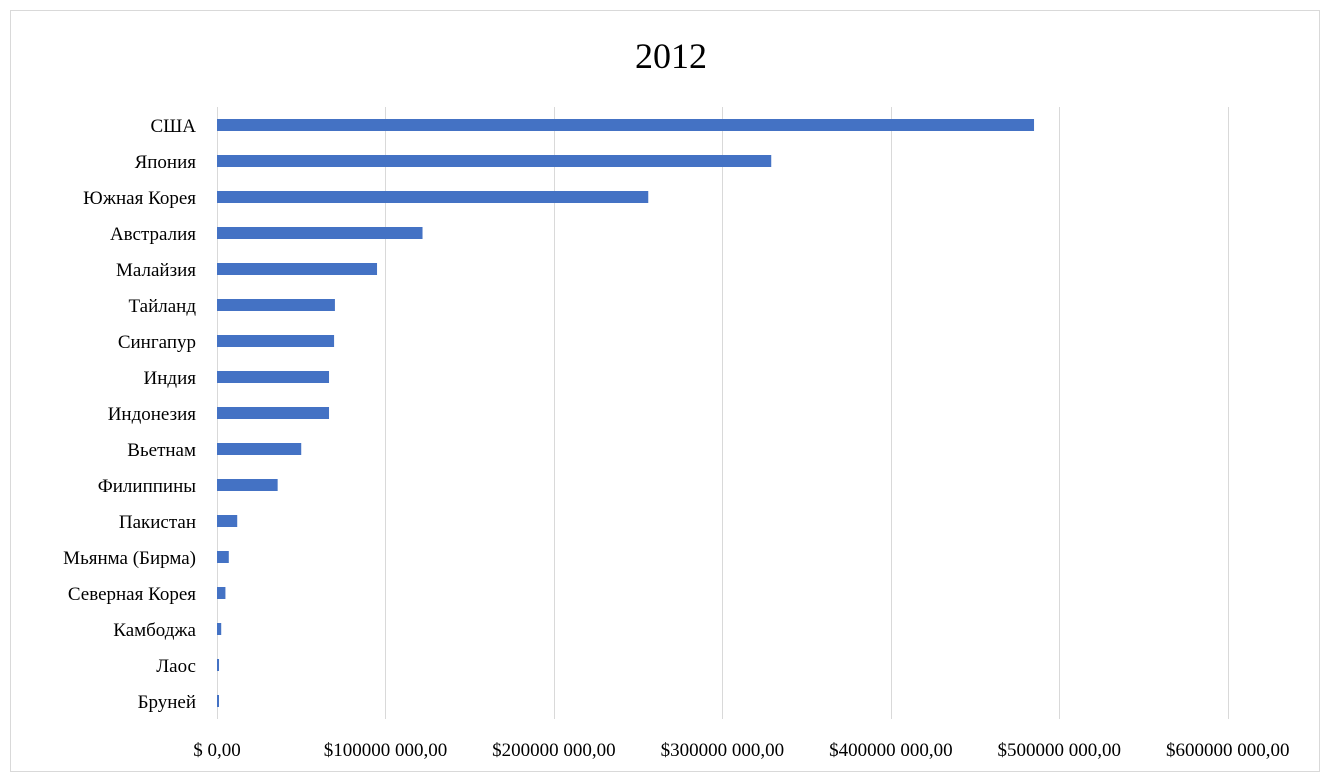  What do you see at coordinates (217, 750) in the screenshot?
I see `x-tick-label: $ 0,00` at bounding box center [217, 750].